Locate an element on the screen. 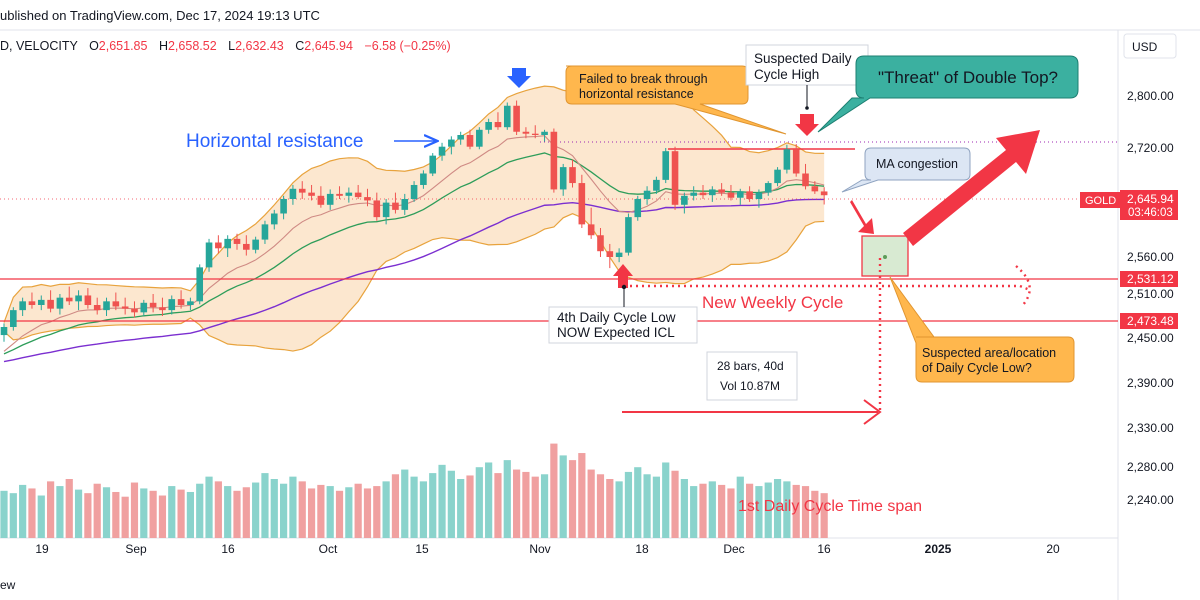 The image size is (1200, 600). low-label: L is located at coordinates (232, 46).